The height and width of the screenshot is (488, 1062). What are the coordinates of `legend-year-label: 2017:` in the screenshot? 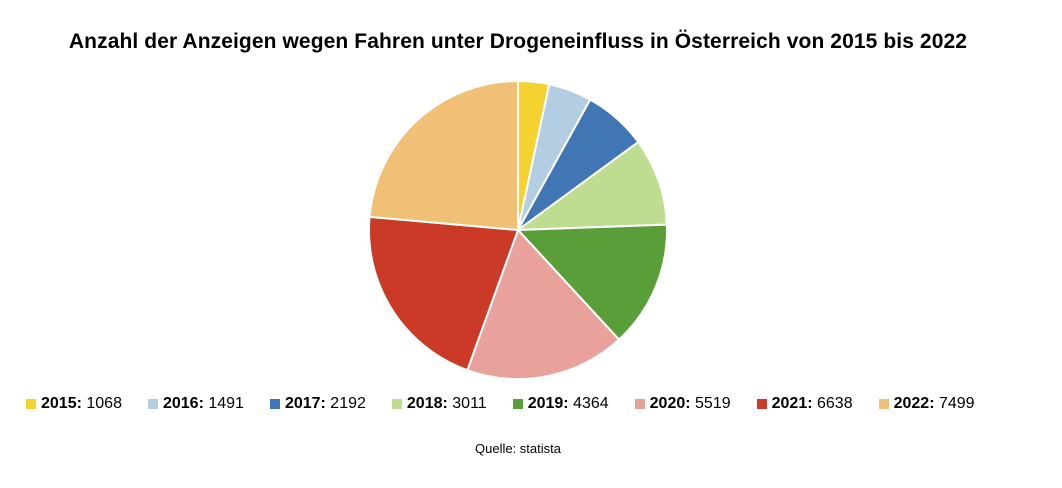 It's located at (305, 403).